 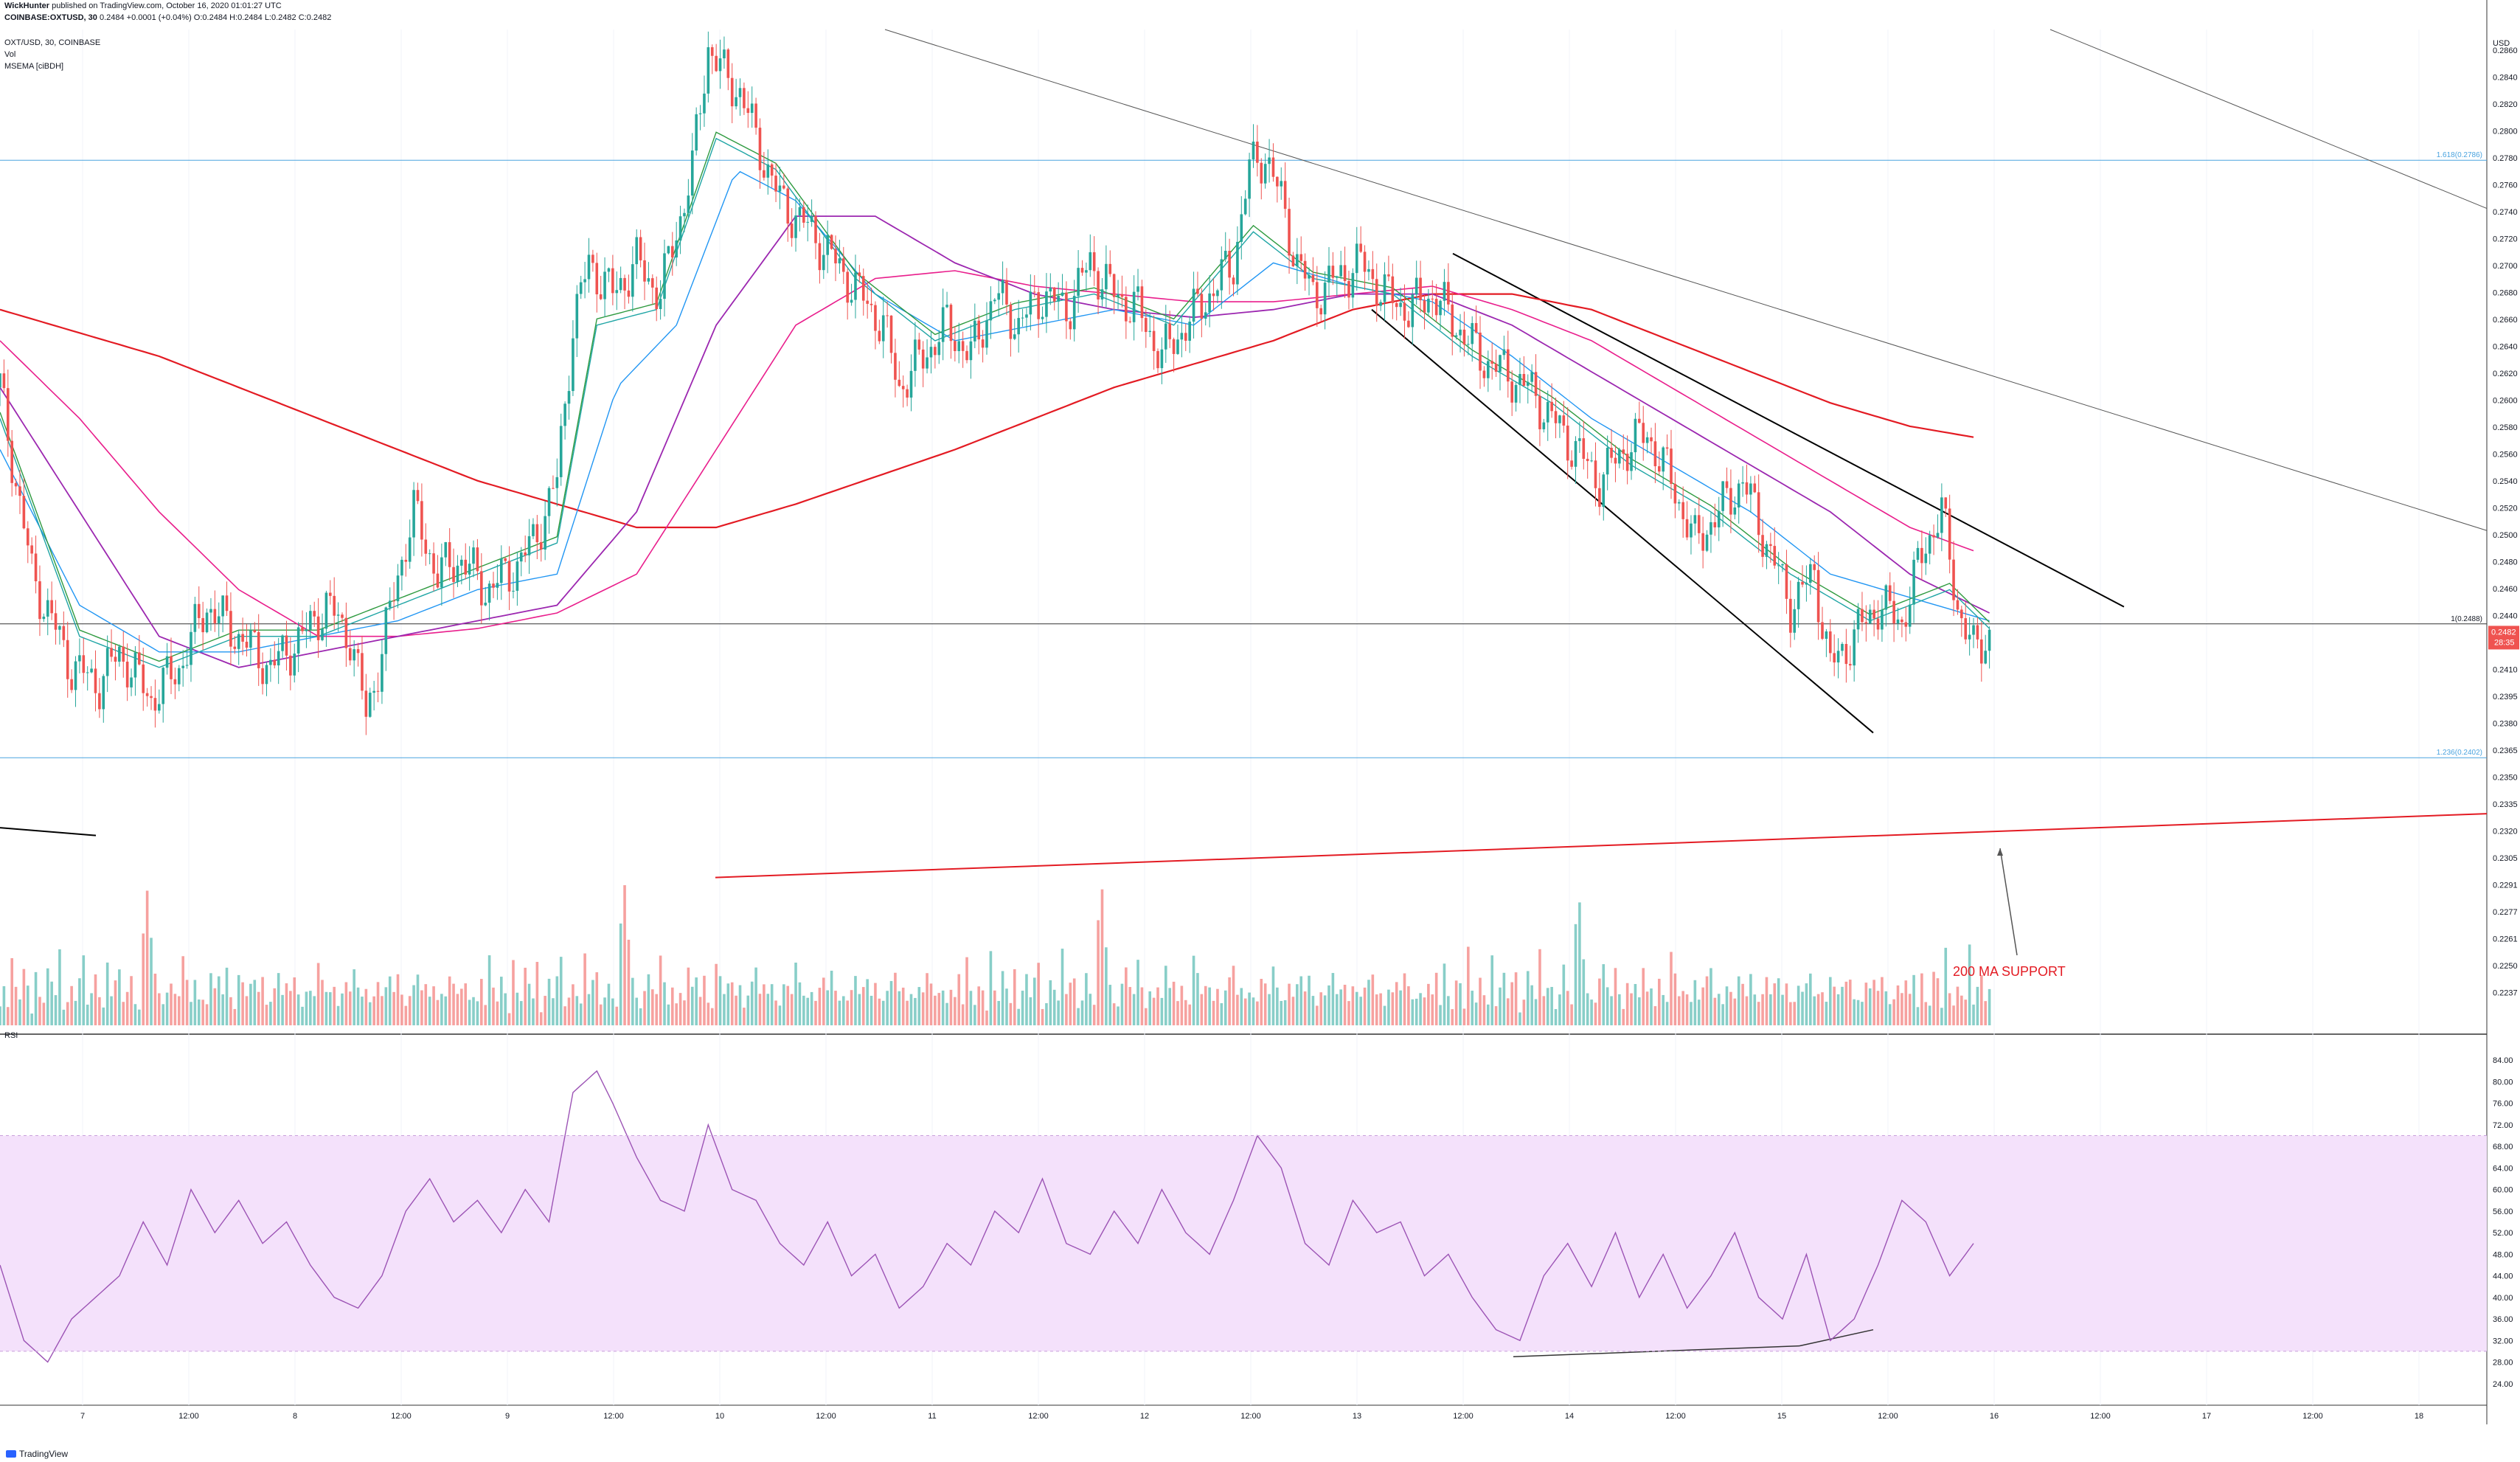 I want to click on tradingview-logo: TradingView, so click(x=37, y=1454).